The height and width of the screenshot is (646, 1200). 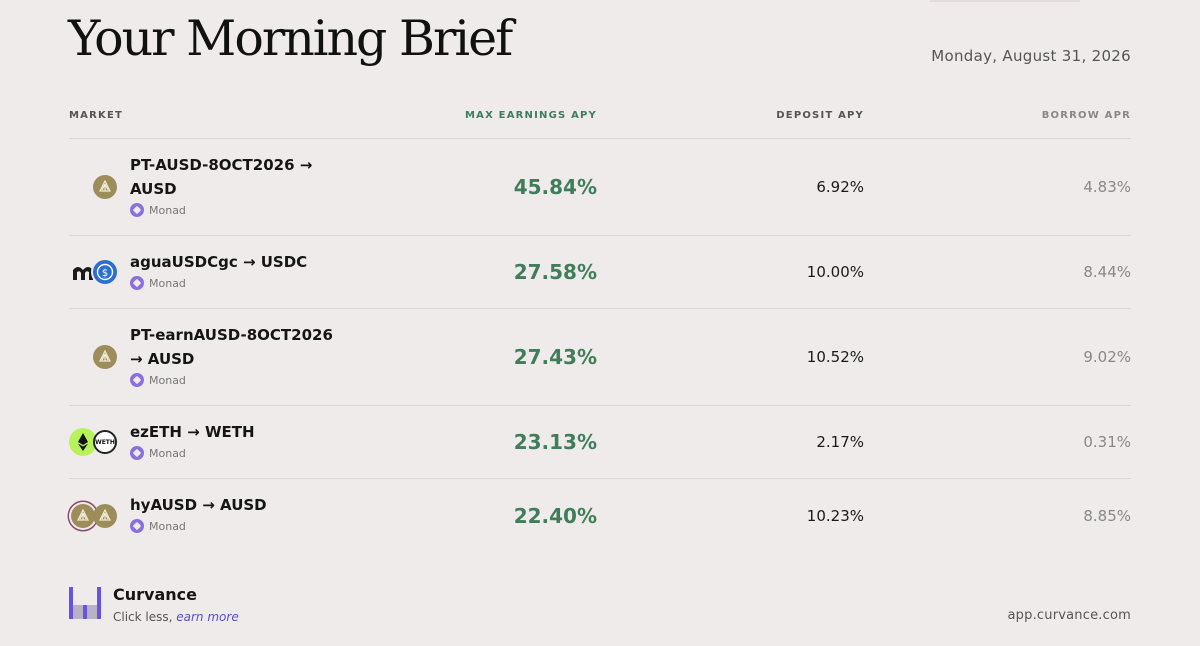 What do you see at coordinates (219, 262) in the screenshot?
I see `market-name-line1: aguaUSDCgc → USDC` at bounding box center [219, 262].